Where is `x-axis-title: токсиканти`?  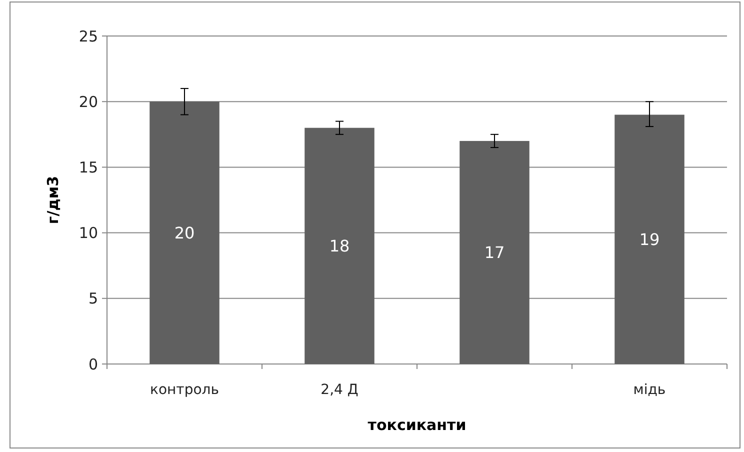 x-axis-title: токсиканти is located at coordinates (417, 425).